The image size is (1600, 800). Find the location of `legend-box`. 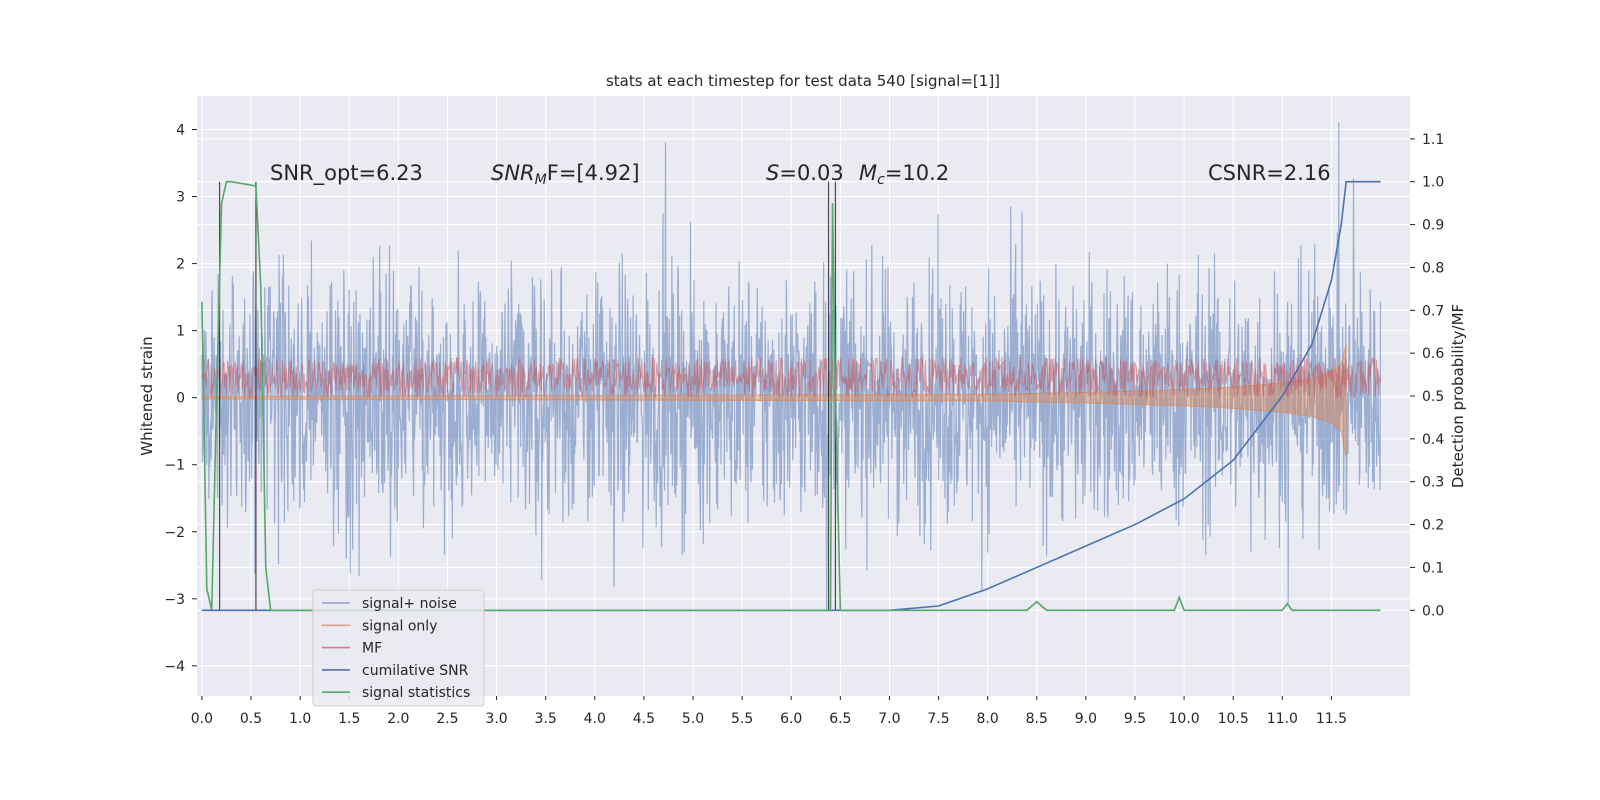

legend-box is located at coordinates (398, 648).